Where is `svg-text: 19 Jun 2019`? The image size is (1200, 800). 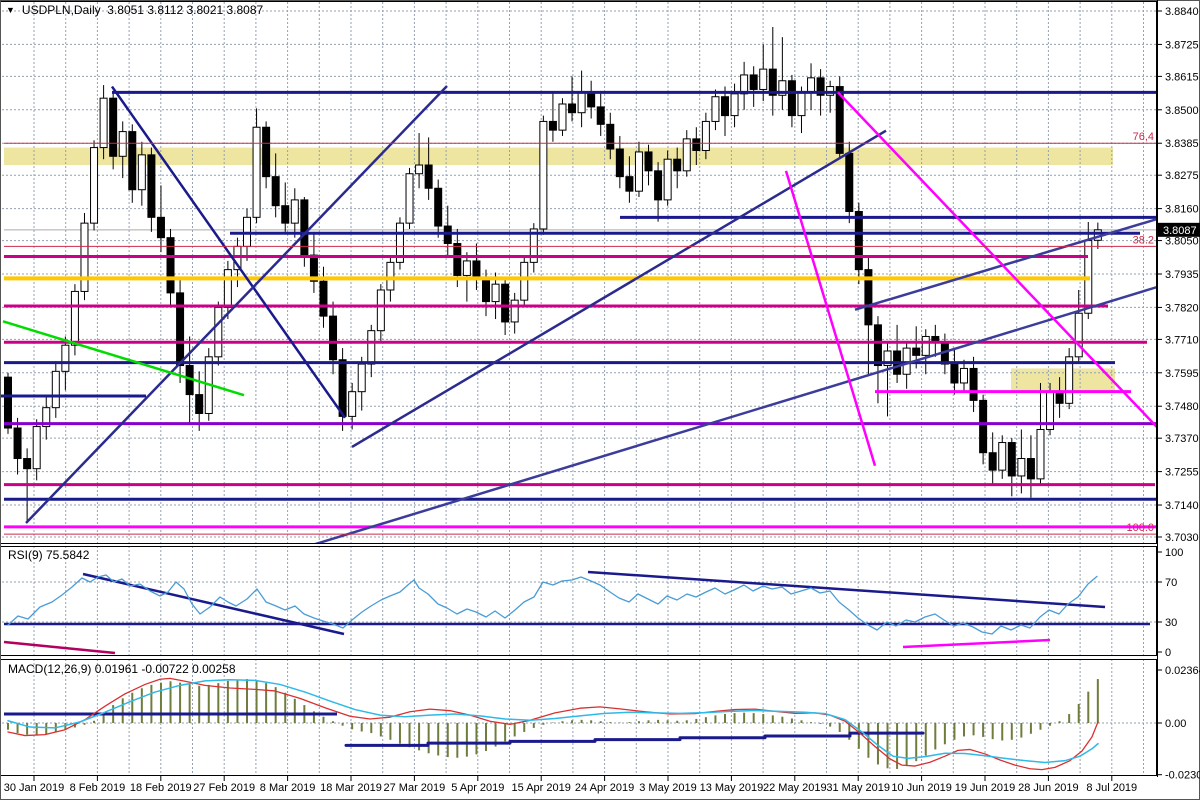 svg-text: 19 Jun 2019 is located at coordinates (985, 788).